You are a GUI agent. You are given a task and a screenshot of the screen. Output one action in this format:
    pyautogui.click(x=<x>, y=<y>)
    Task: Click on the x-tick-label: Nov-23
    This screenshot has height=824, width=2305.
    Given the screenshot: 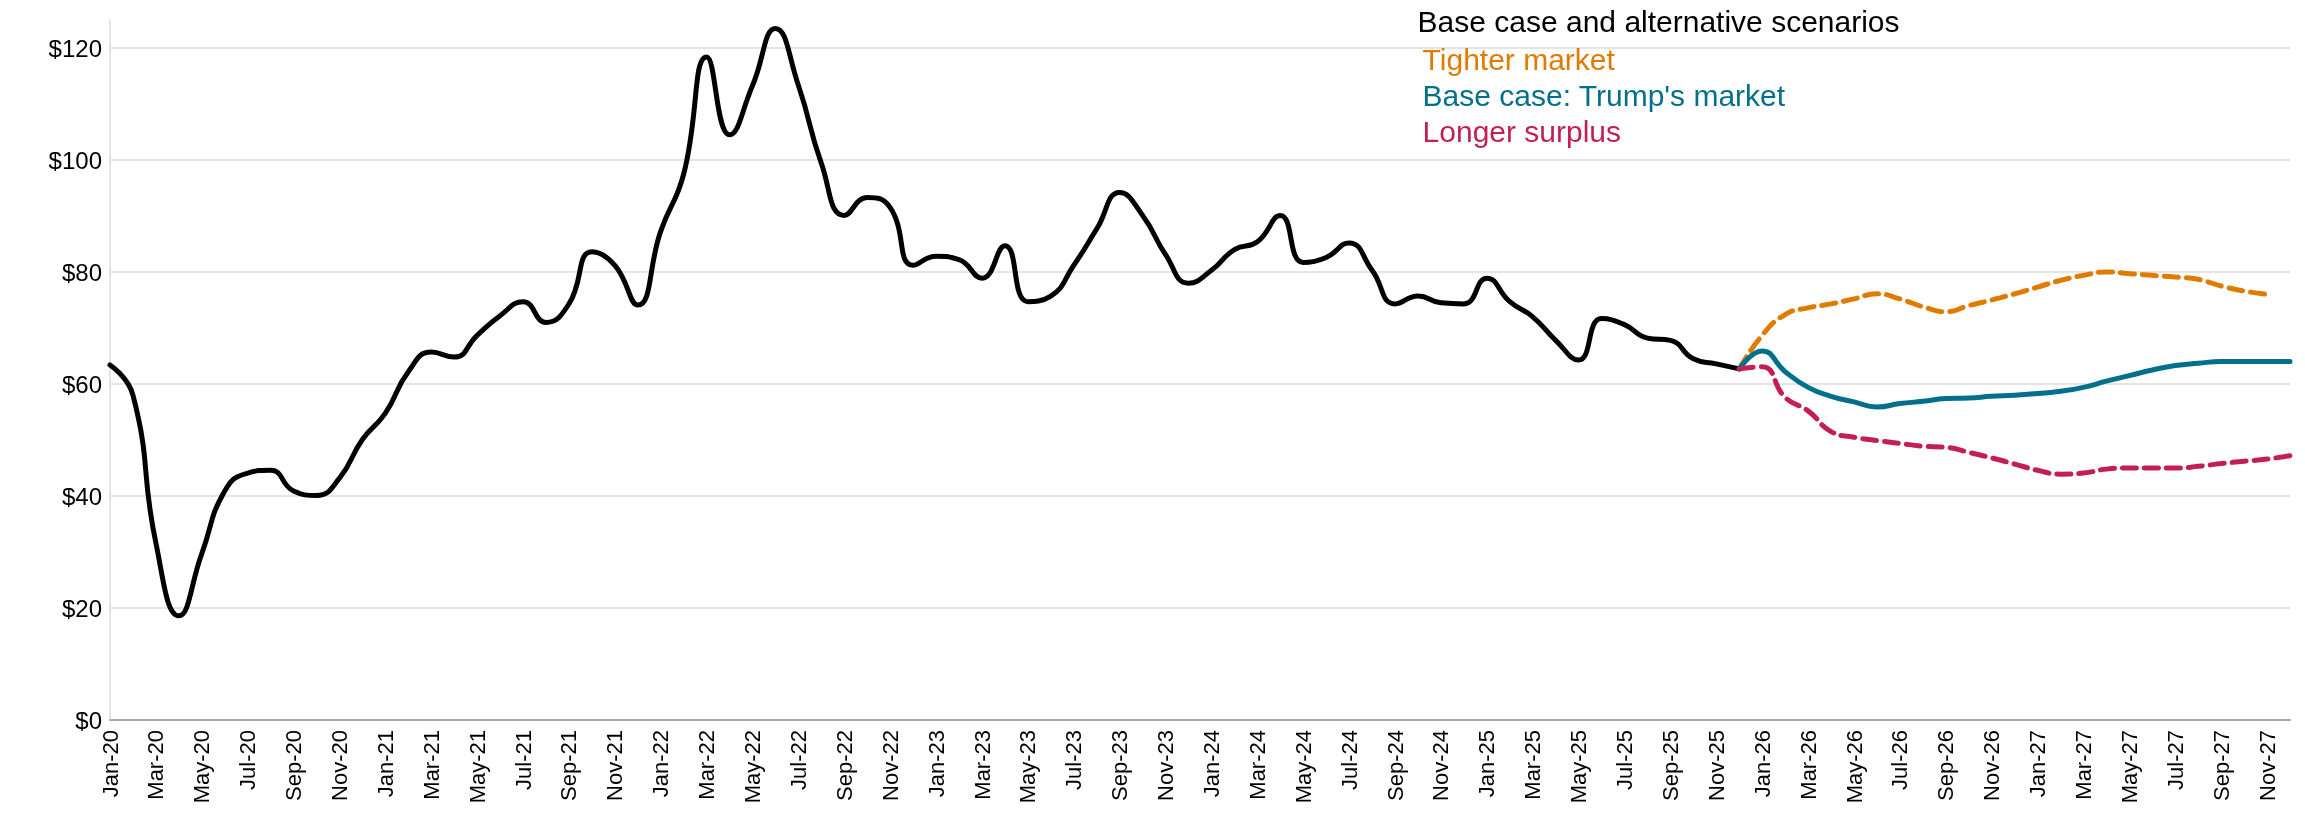 What is the action you would take?
    pyautogui.click(x=1166, y=765)
    